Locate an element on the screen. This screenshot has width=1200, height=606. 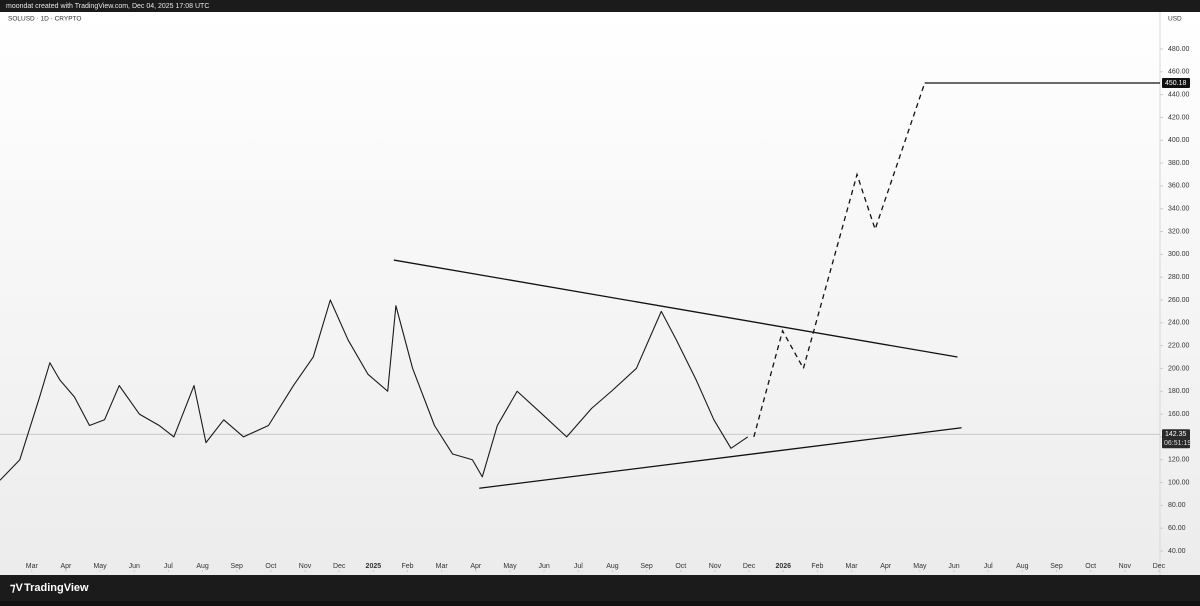
footer-bar is located at coordinates (600, 588).